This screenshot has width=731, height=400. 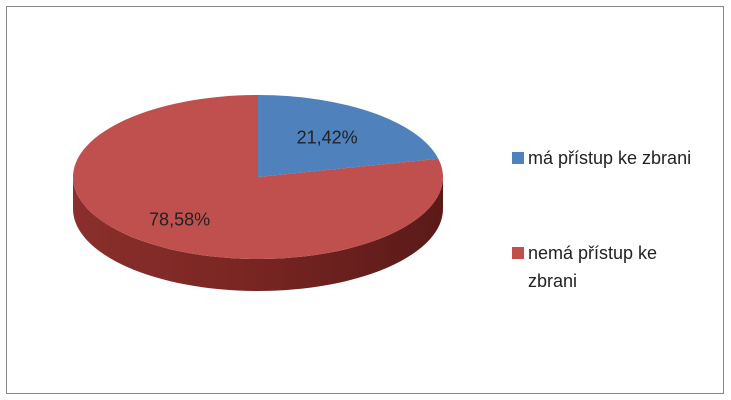 I want to click on legend-label: má přístup ke zbrani, so click(x=610, y=158).